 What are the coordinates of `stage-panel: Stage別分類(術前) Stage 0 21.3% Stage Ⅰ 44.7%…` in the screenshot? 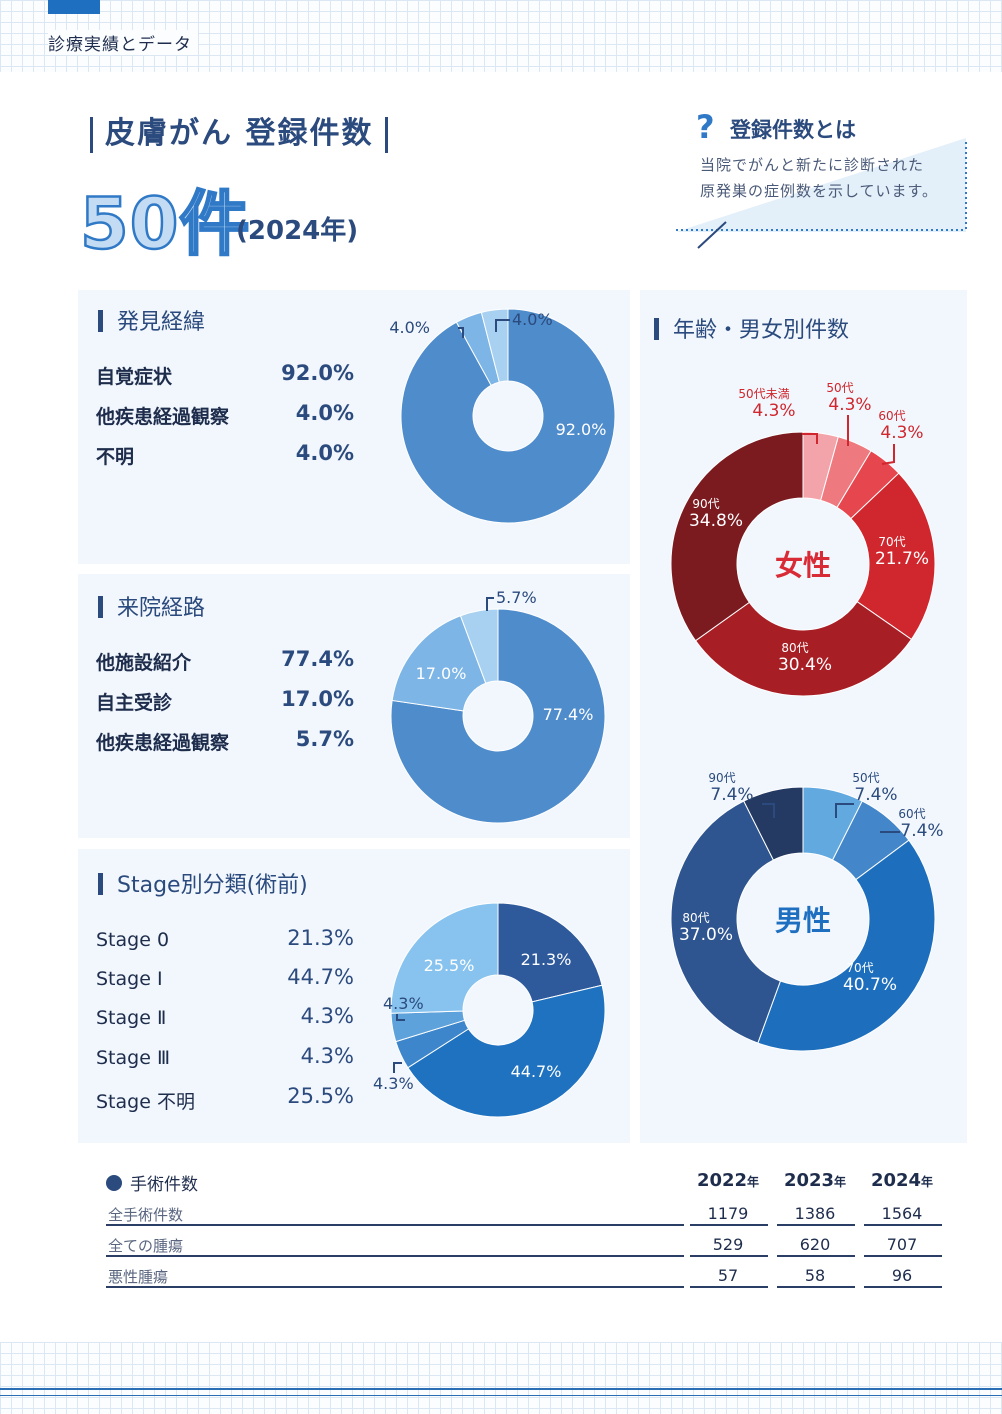 It's located at (354, 996).